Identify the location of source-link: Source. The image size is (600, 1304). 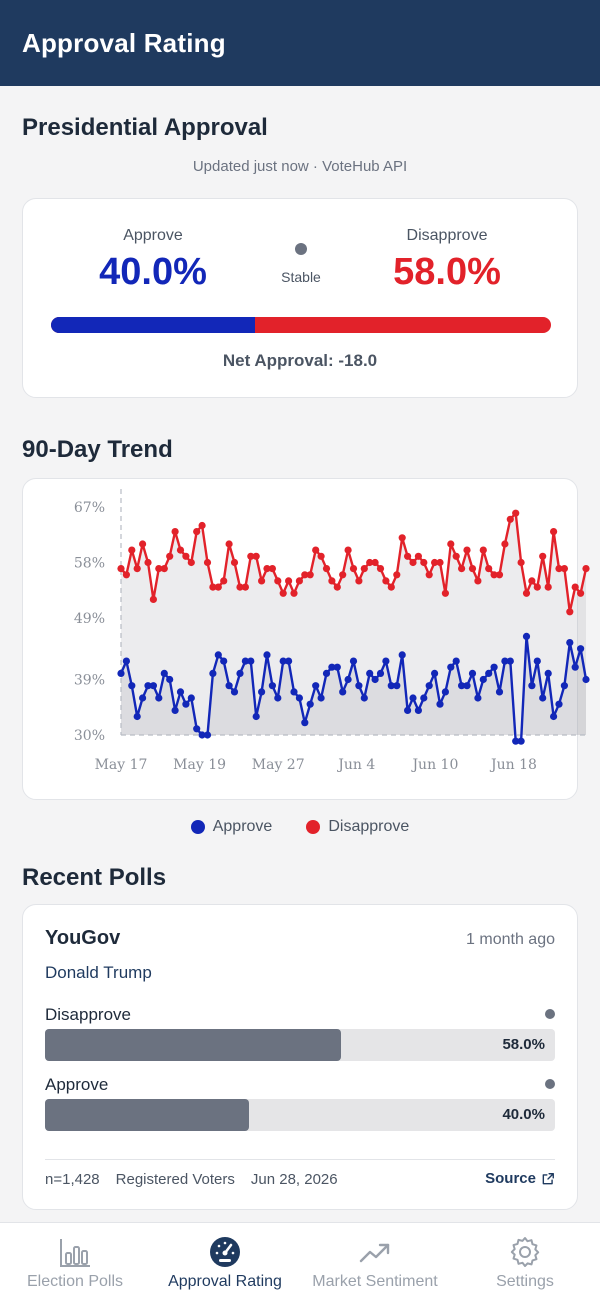
(520, 1178).